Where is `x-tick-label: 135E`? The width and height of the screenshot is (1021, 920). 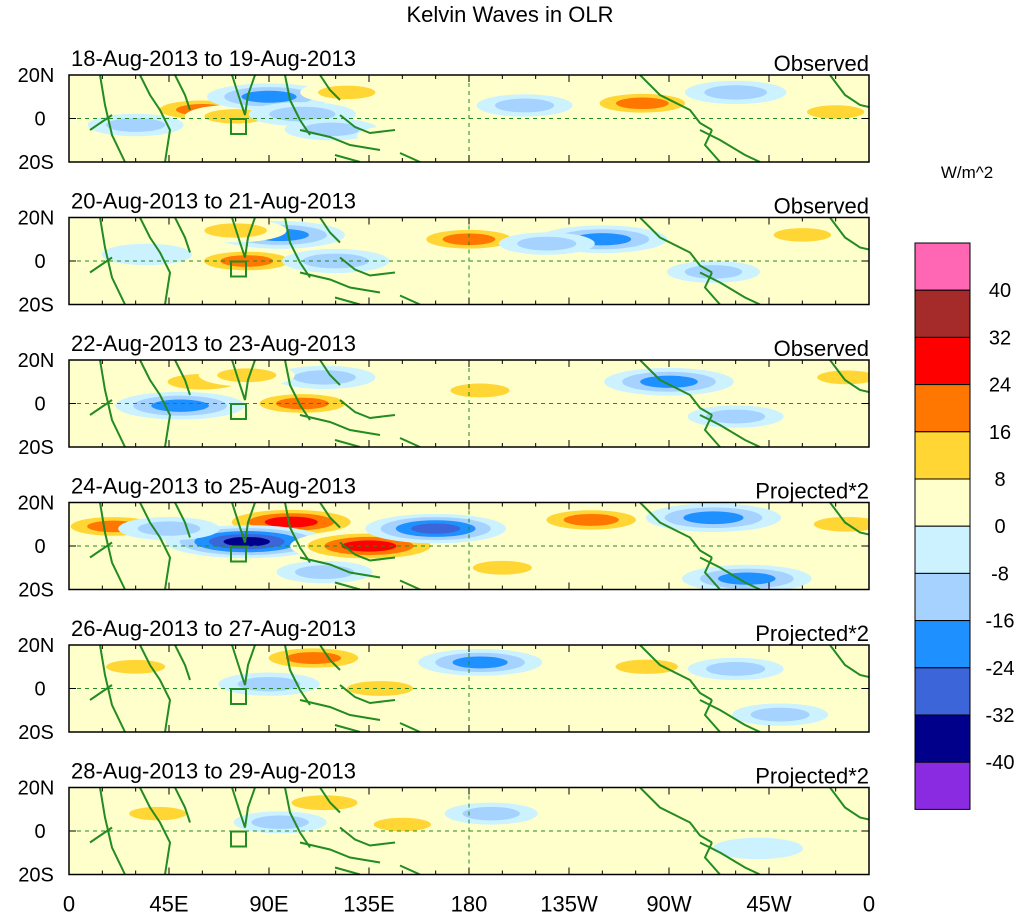
x-tick-label: 135E is located at coordinates (368, 904).